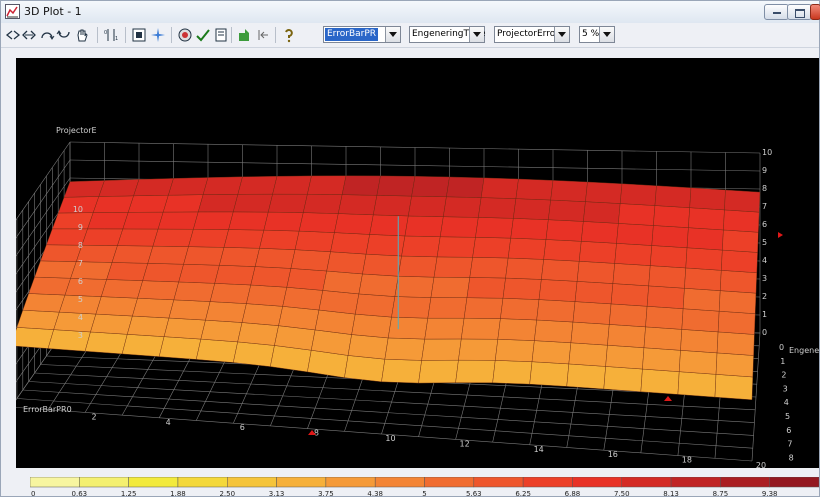 The image size is (820, 498). Describe the element at coordinates (312, 432) in the screenshot. I see `x-marker-icon` at that location.